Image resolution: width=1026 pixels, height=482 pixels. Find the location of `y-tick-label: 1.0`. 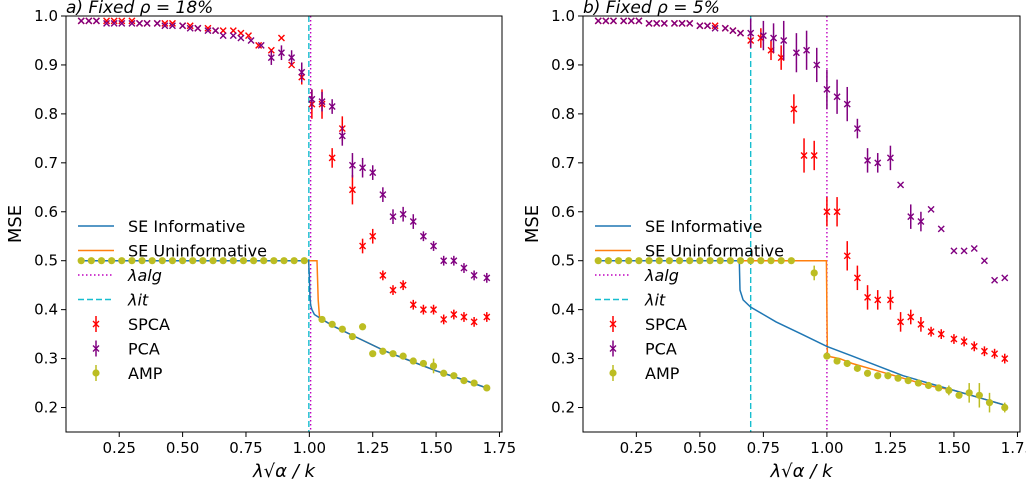

y-tick-label: 1.0 is located at coordinates (563, 16).